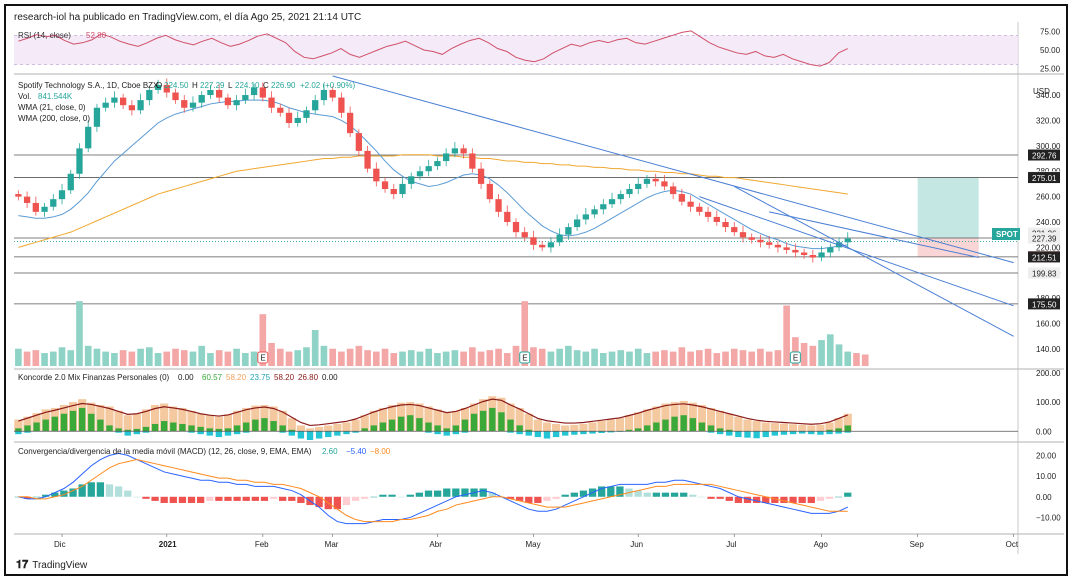  What do you see at coordinates (1050, 50) in the screenshot?
I see `rsi-tick-label: 50.00` at bounding box center [1050, 50].